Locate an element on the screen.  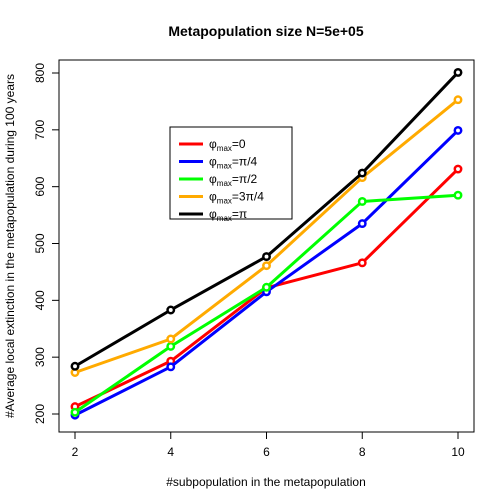
legend-value: =π is located at coordinates (239, 214).